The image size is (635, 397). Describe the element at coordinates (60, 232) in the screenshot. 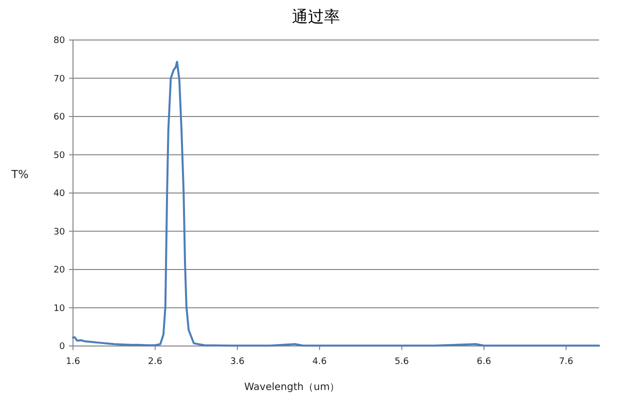

I see `y-tick-label: 30` at that location.